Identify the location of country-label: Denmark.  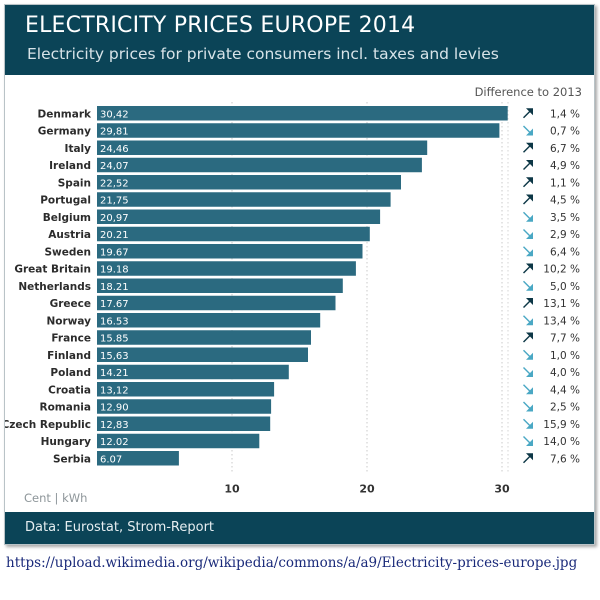
(65, 114).